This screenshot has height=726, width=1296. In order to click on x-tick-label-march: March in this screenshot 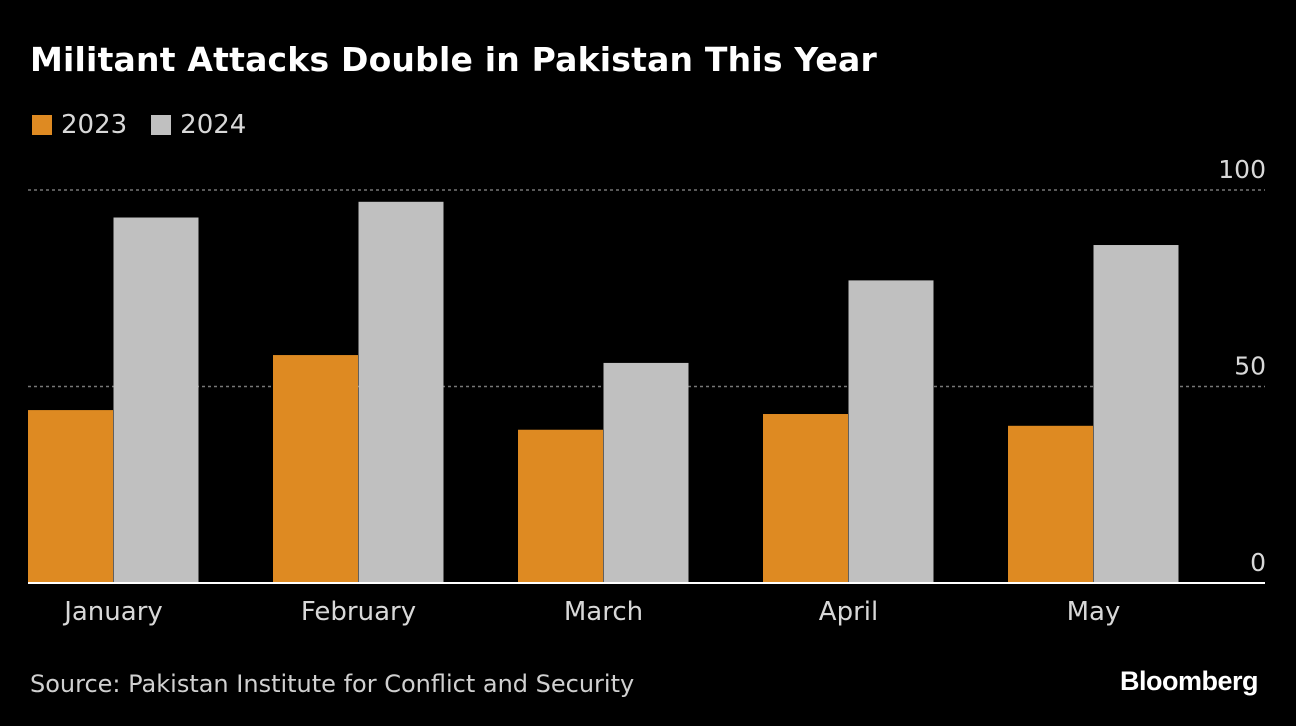, I will do `click(603, 612)`.